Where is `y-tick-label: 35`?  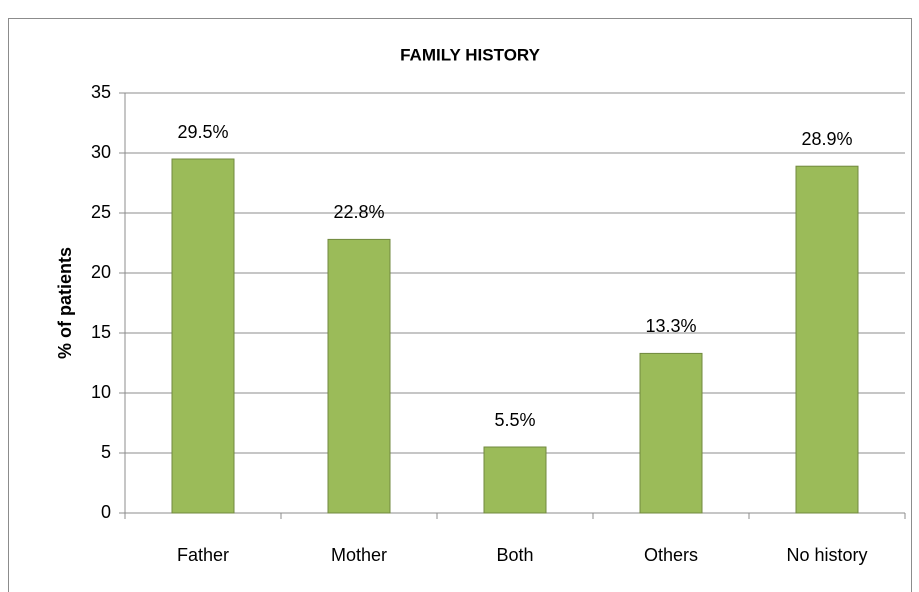
y-tick-label: 35 is located at coordinates (101, 92).